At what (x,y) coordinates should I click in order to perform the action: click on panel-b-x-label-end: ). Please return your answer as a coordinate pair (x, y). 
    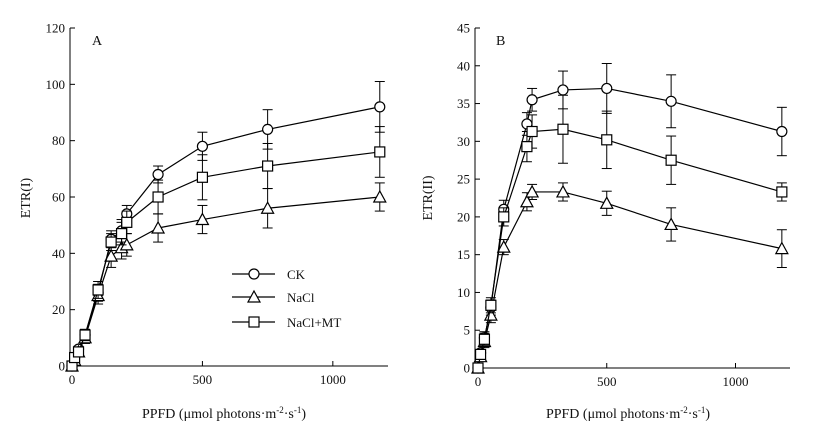
    Looking at the image, I should click on (707, 414).